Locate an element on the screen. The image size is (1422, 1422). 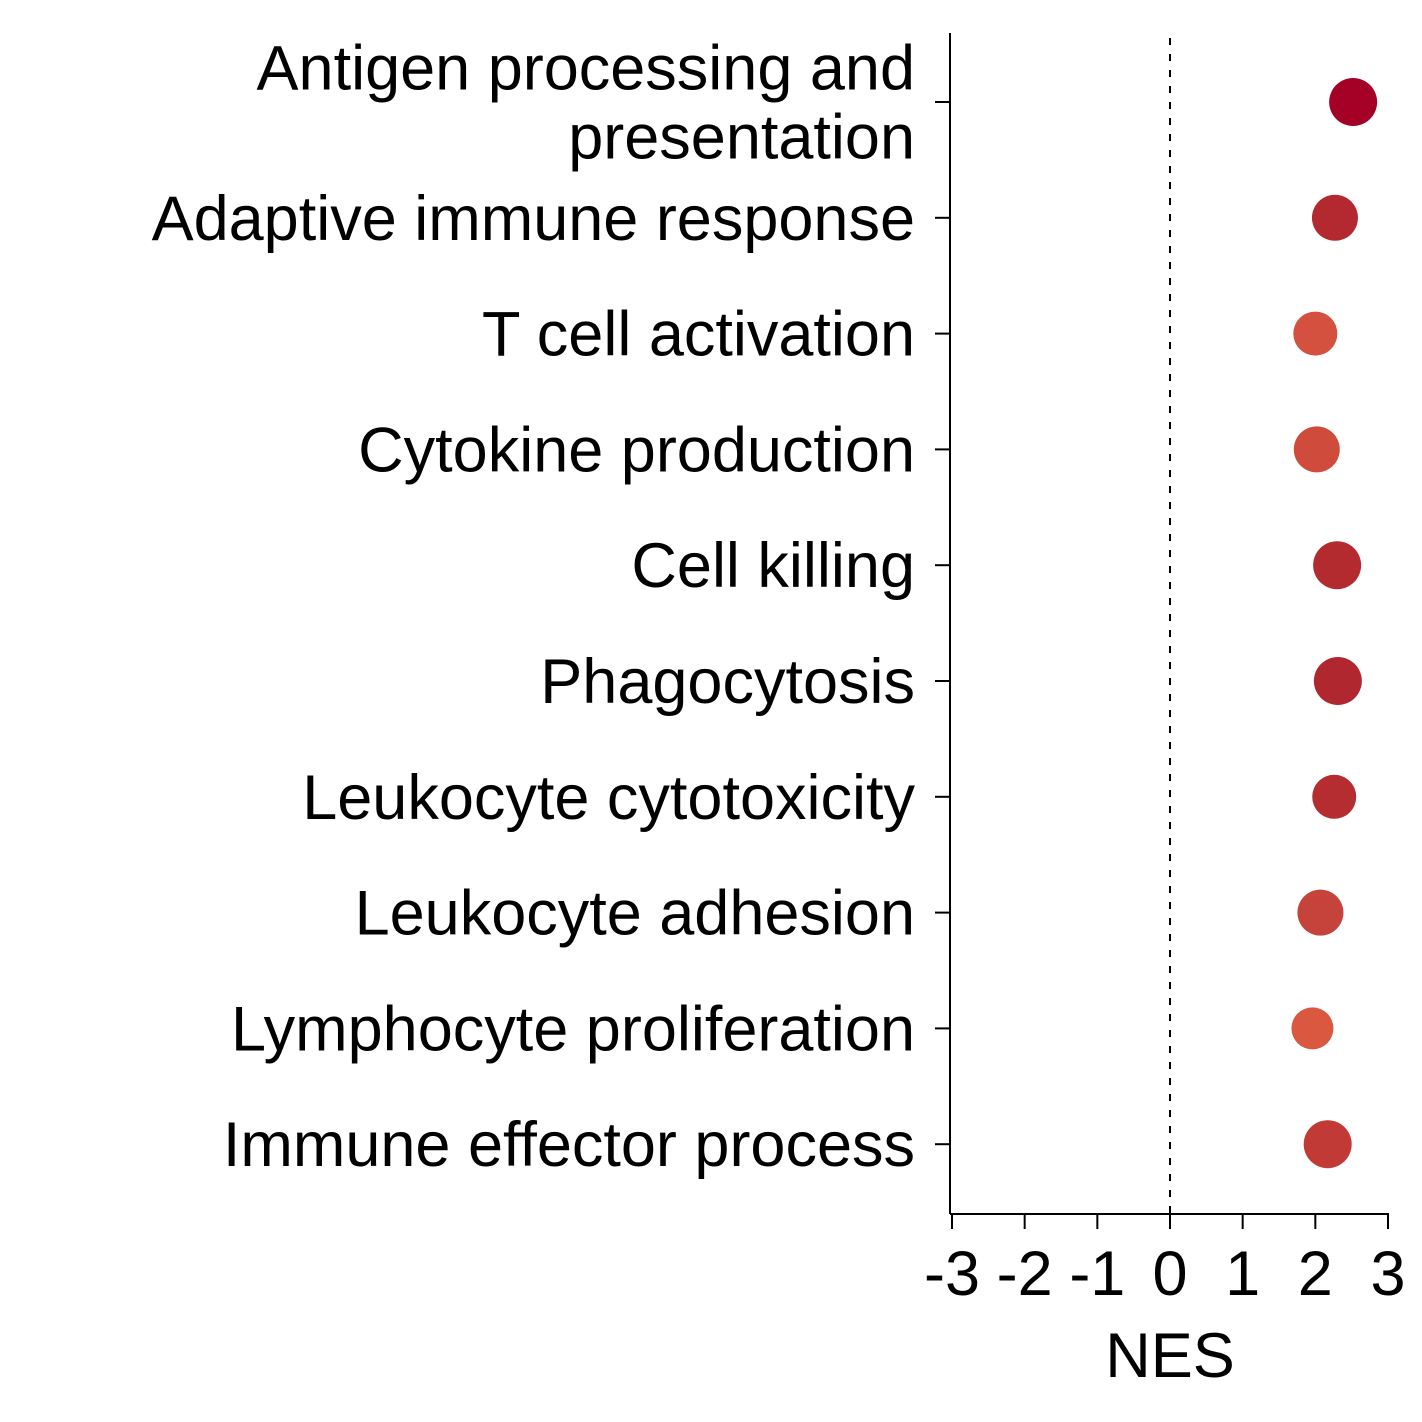
category-label-line: Adaptive immune response is located at coordinates (533, 219).